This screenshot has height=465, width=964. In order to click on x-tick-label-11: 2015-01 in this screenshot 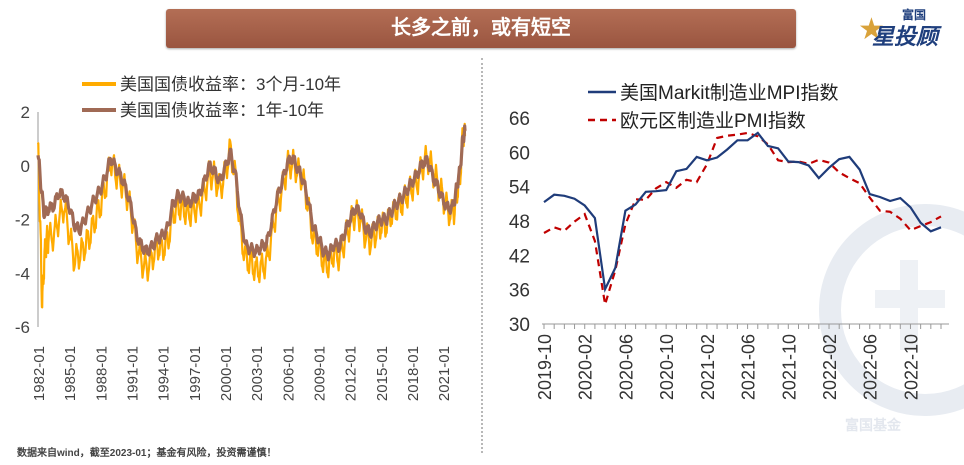, I will do `click(382, 373)`.